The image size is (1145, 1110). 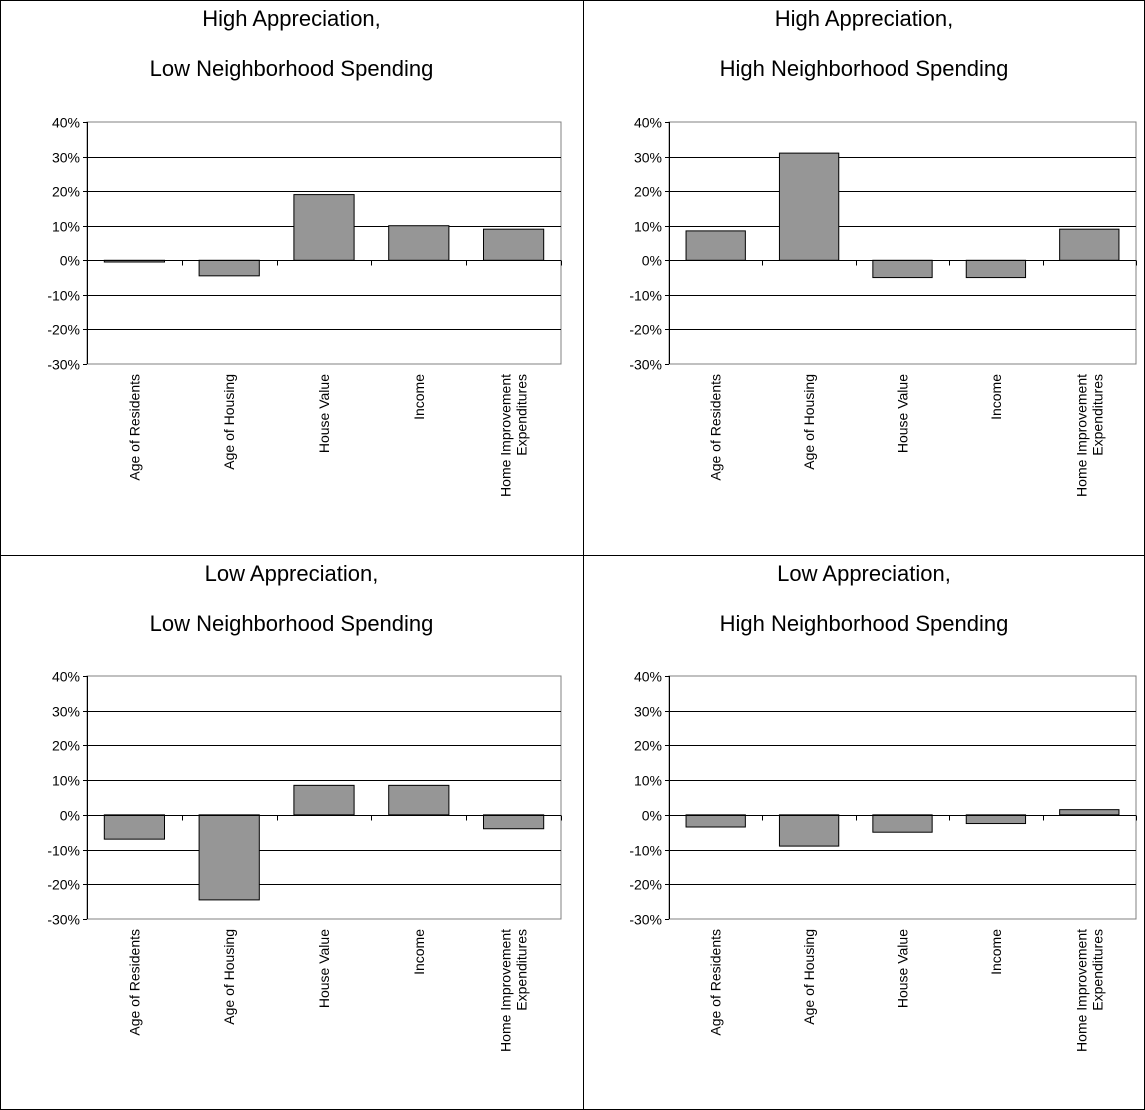 What do you see at coordinates (902, 797) in the screenshot?
I see `plot-area-frame` at bounding box center [902, 797].